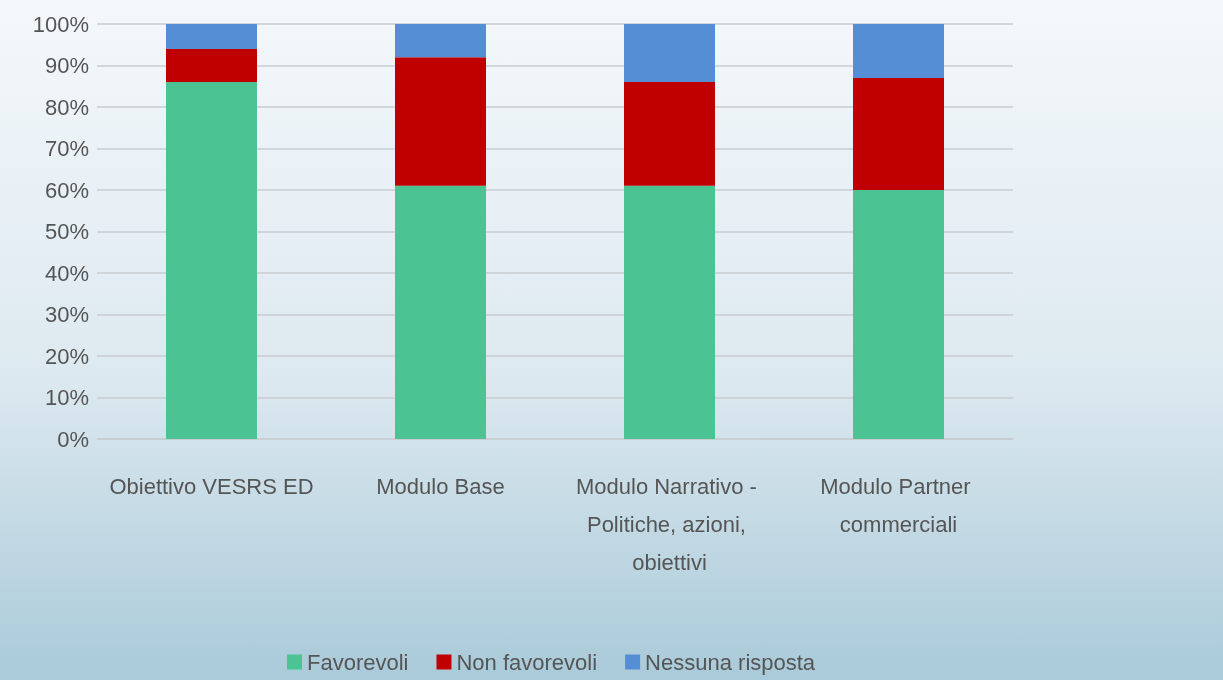 This screenshot has width=1223, height=680. I want to click on y-tick-label: 60%, so click(66, 190).